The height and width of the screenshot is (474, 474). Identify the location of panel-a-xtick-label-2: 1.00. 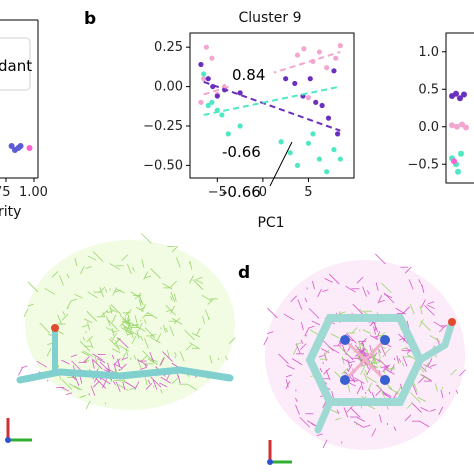
(33, 192).